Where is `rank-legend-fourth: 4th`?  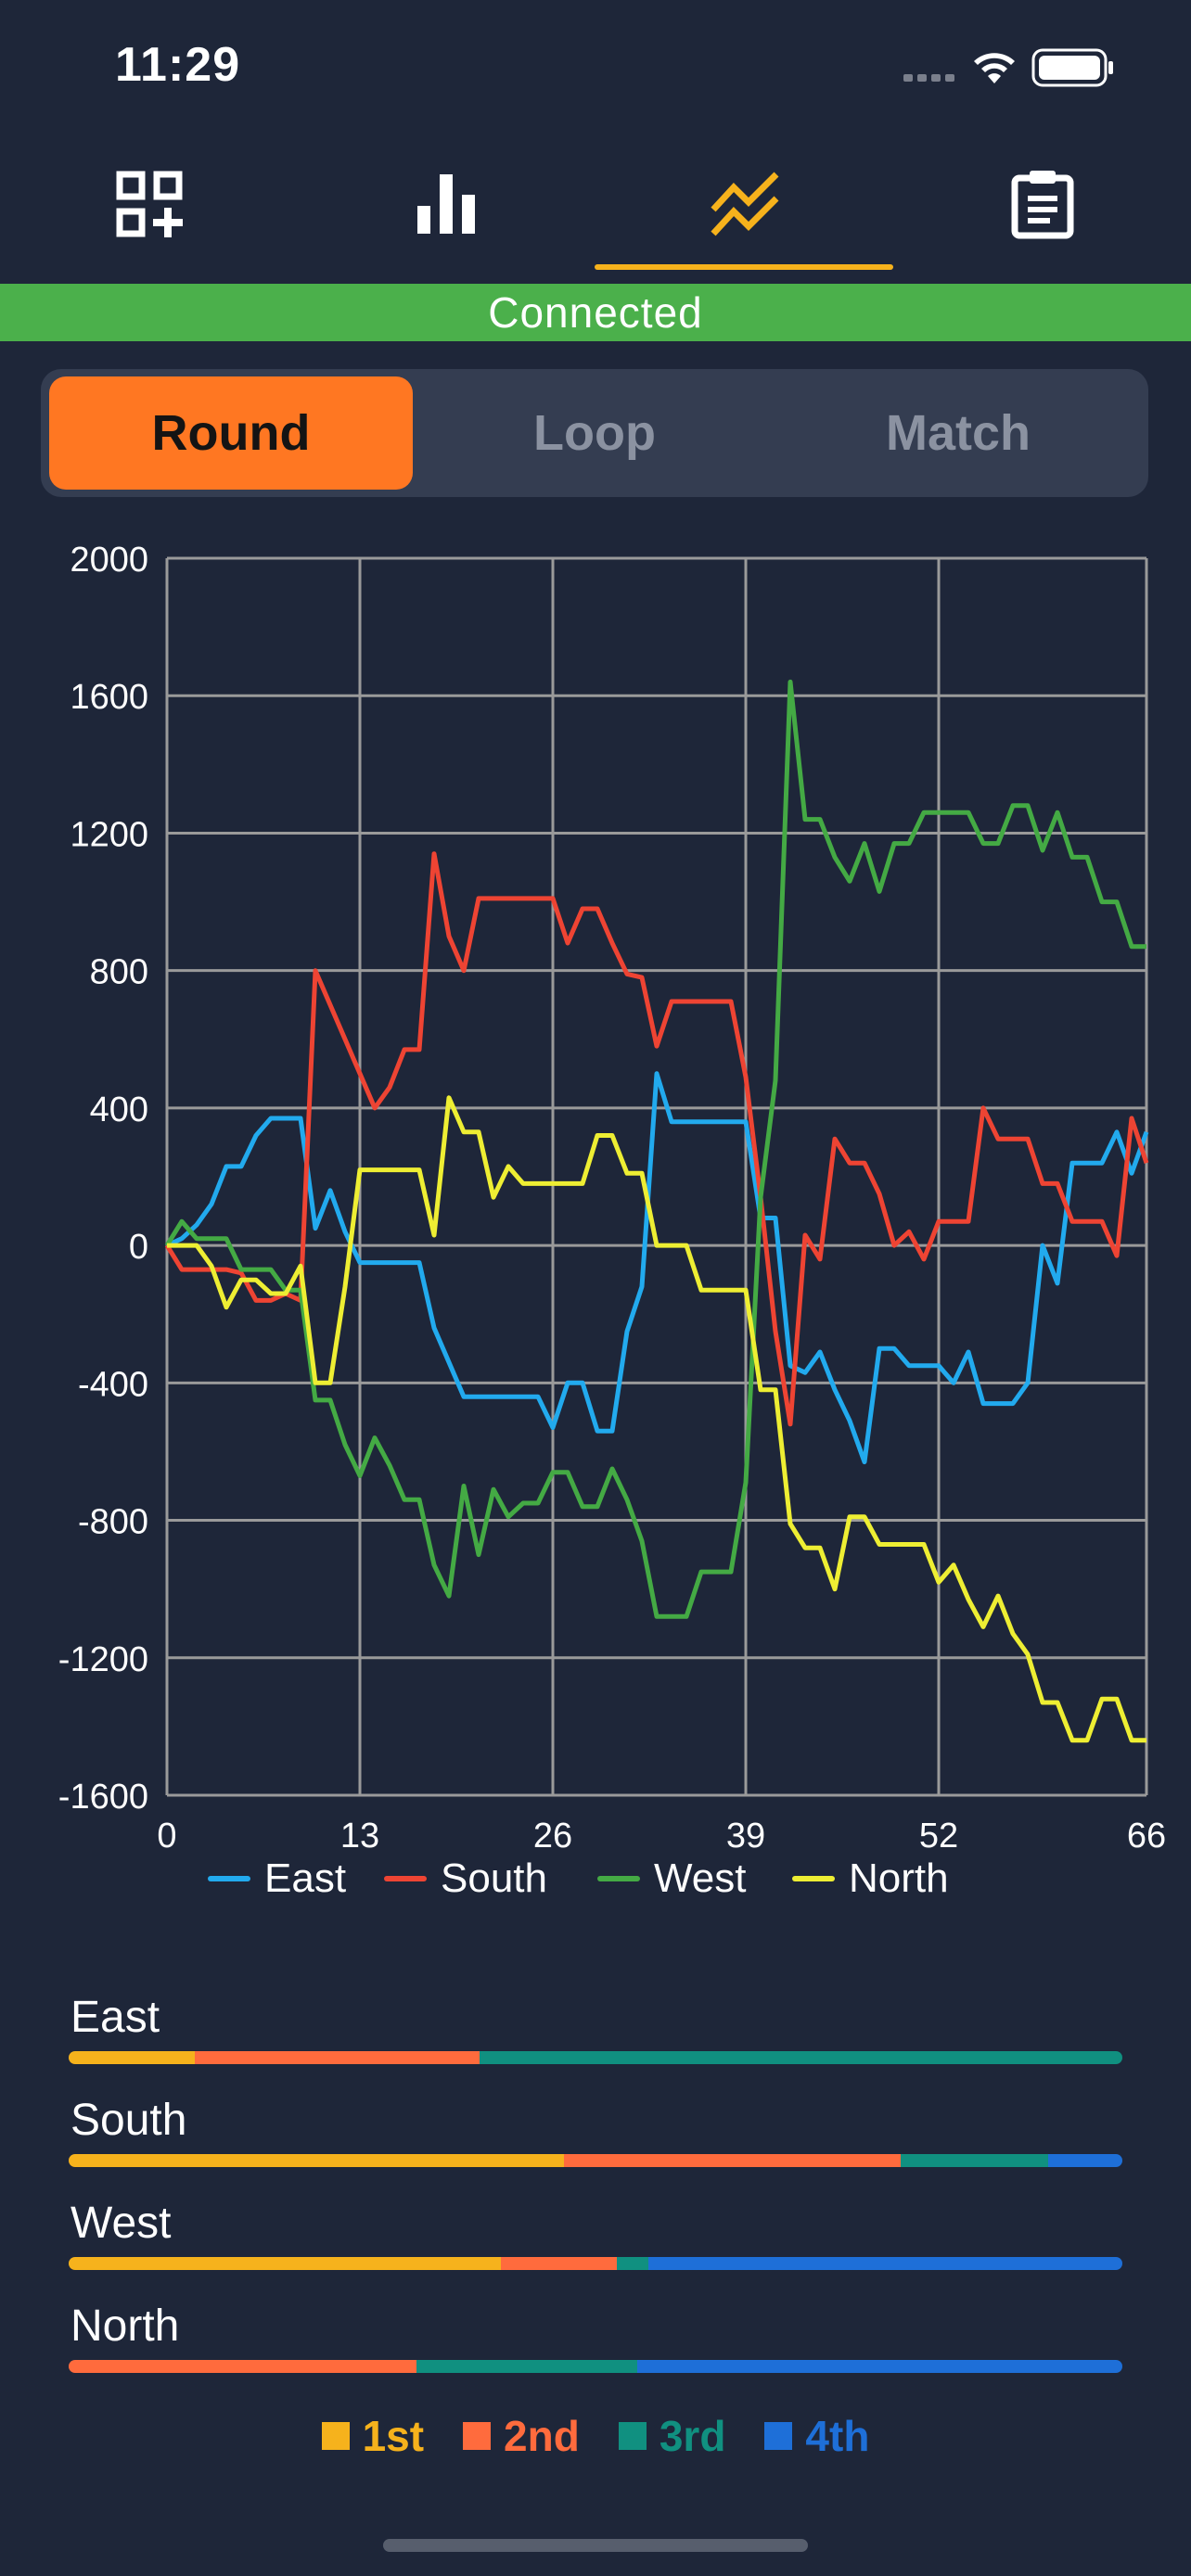
rank-legend-fourth: 4th is located at coordinates (816, 2436).